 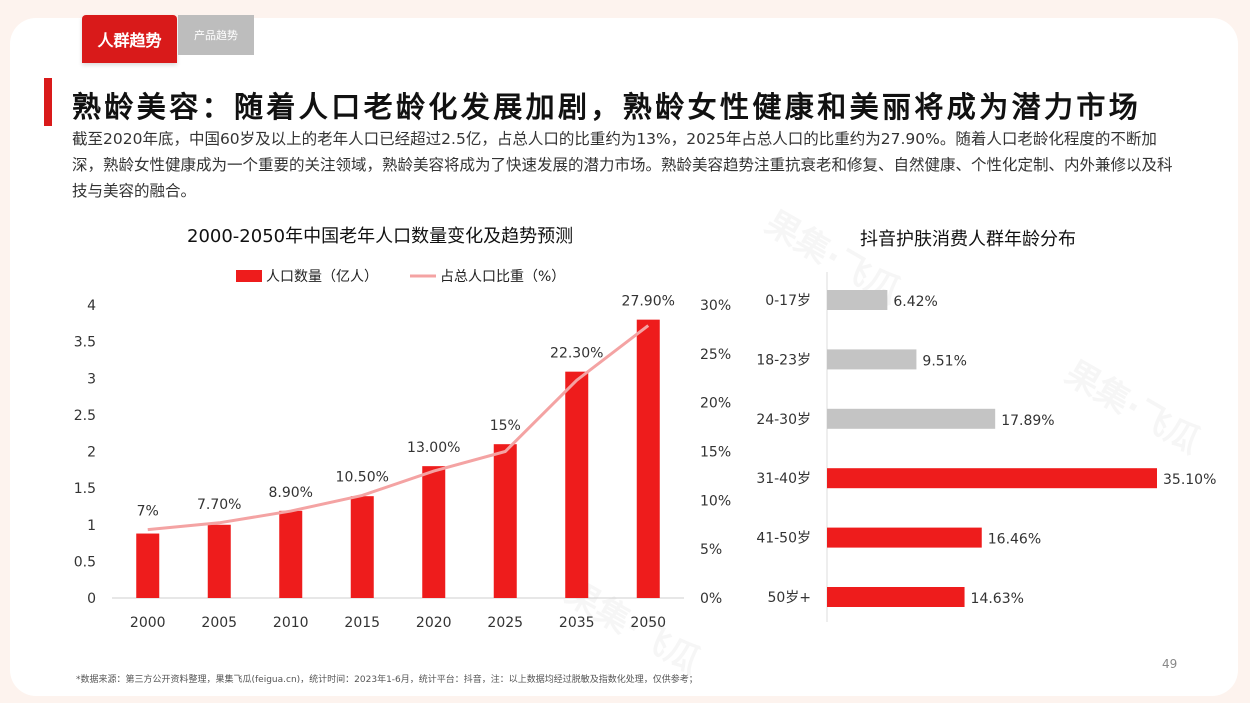 What do you see at coordinates (148, 512) in the screenshot?
I see `data-label-ratio: 7%` at bounding box center [148, 512].